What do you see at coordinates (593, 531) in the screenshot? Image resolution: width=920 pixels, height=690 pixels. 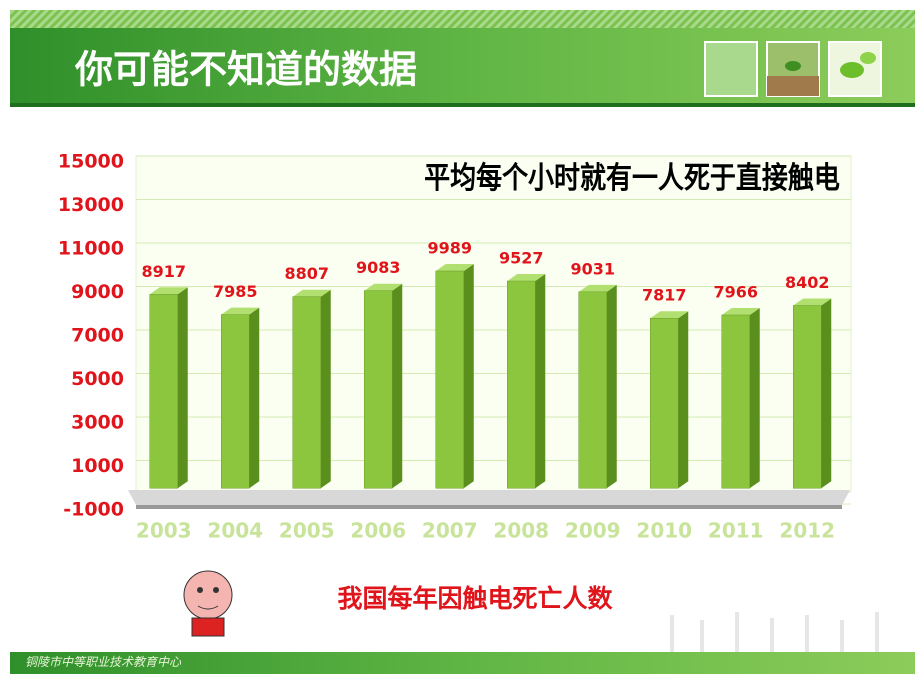 I see `x-tick-label: 2009` at bounding box center [593, 531].